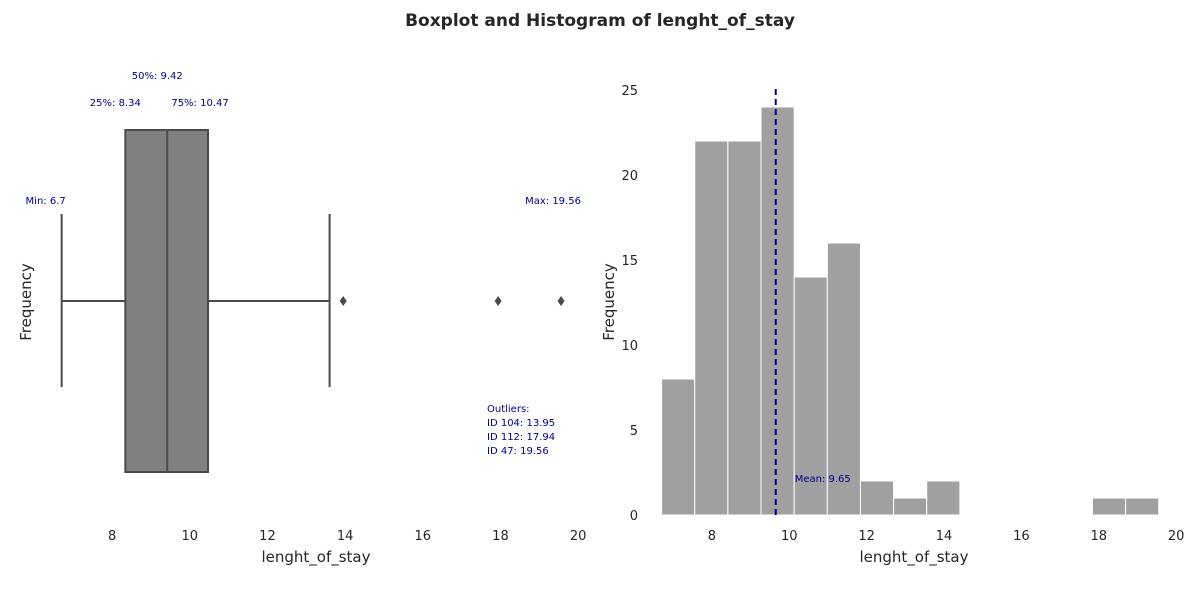 This screenshot has width=1200, height=600. What do you see at coordinates (508, 409) in the screenshot?
I see `outliers-header: Outliers:` at bounding box center [508, 409].